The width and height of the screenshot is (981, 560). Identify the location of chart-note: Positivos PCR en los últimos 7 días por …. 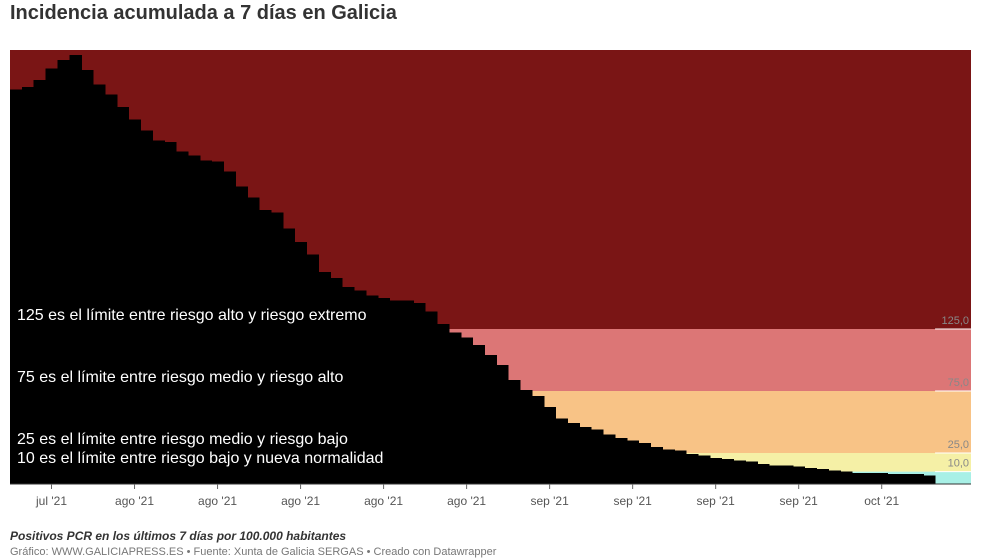
(178, 536).